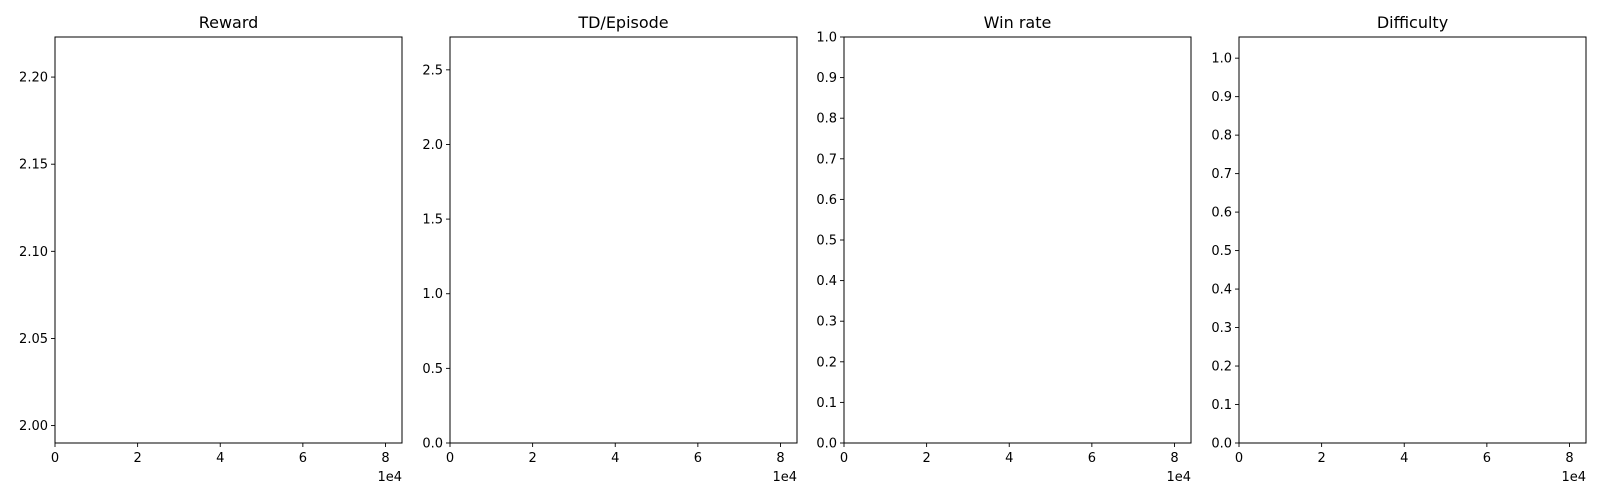 This screenshot has width=1600, height=500. I want to click on difficulty-y-tick-label: 0.4, so click(1221, 290).